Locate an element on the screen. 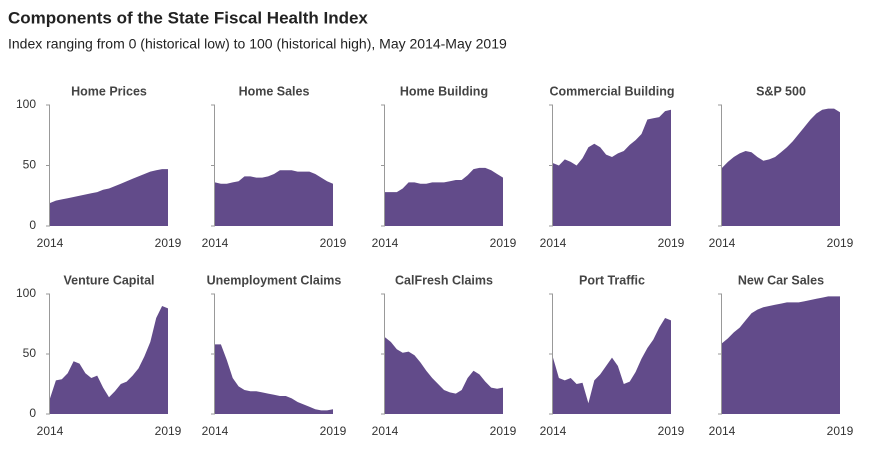  panel-title: Venture Capital is located at coordinates (109, 280).